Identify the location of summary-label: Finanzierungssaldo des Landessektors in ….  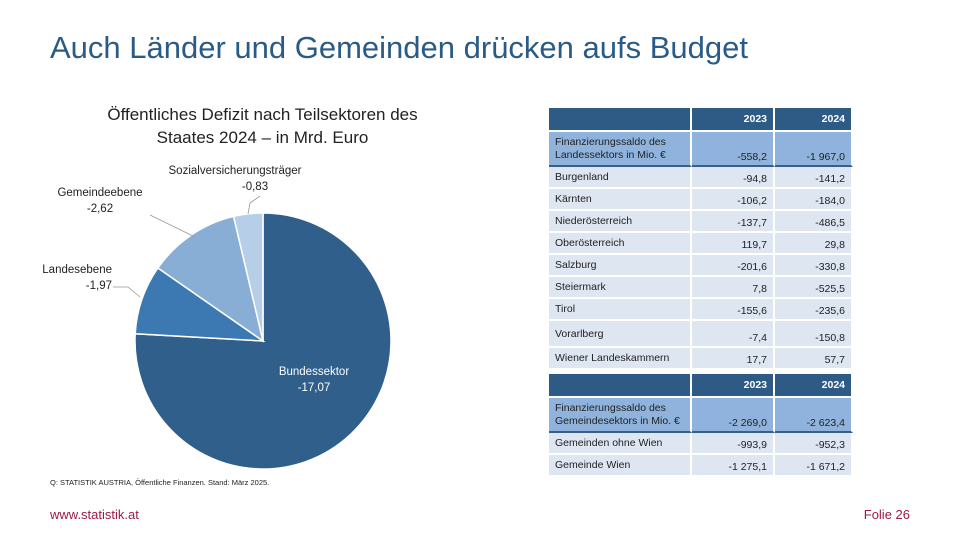
(620, 149).